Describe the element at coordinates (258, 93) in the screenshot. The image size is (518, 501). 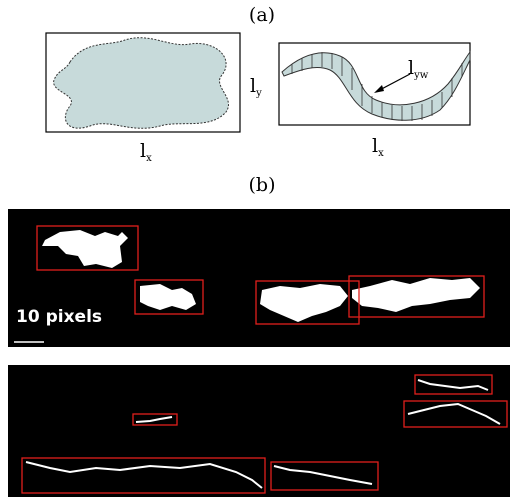
I see `subscript: y` at that location.